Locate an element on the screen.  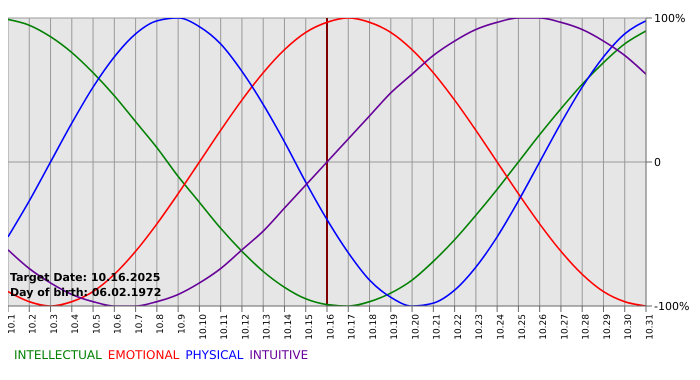
x-tick-label: 10.20 is located at coordinates (416, 327).